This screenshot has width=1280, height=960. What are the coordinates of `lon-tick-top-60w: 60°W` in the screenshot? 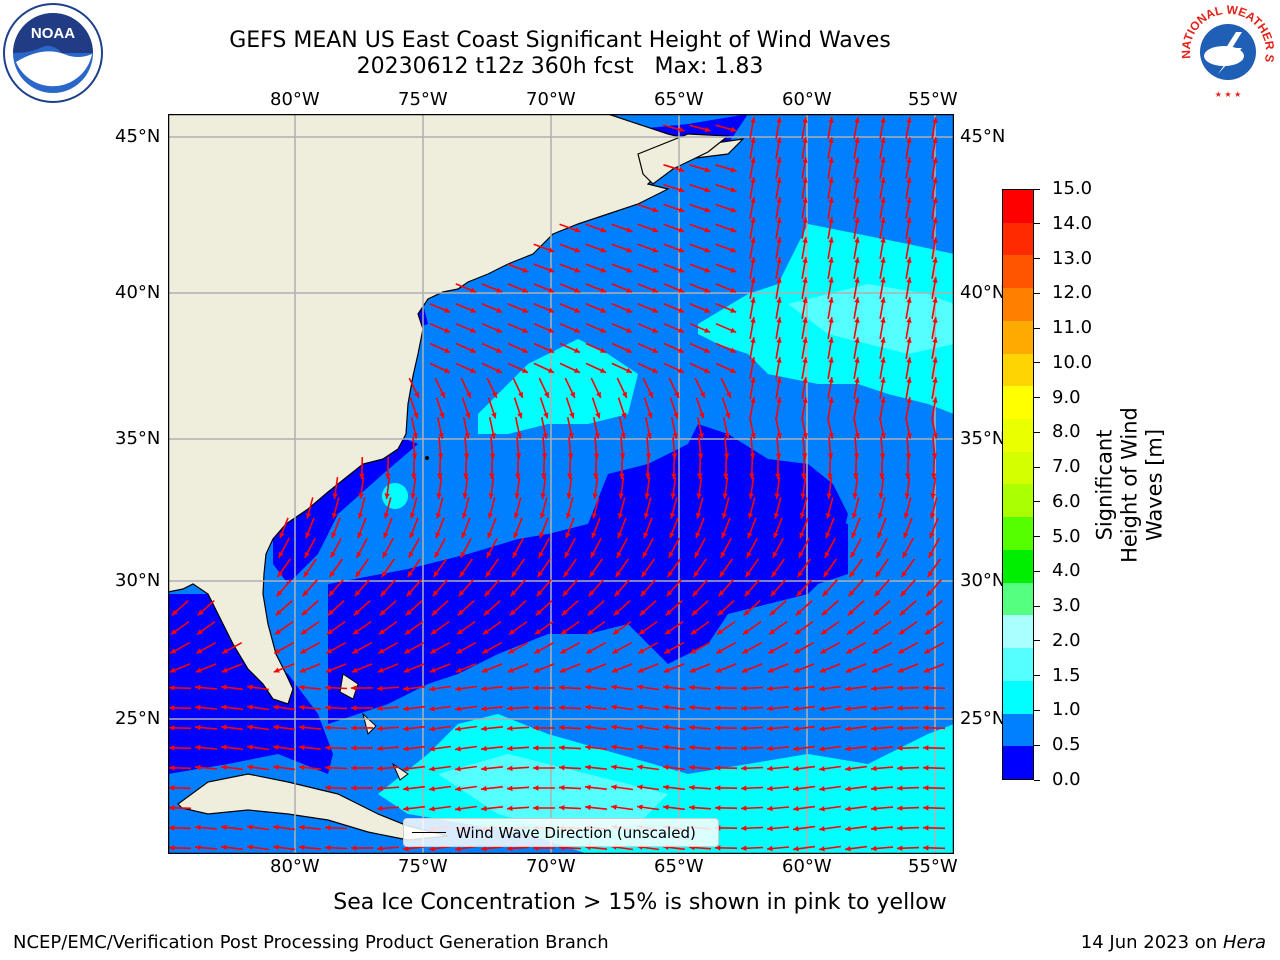 It's located at (807, 99).